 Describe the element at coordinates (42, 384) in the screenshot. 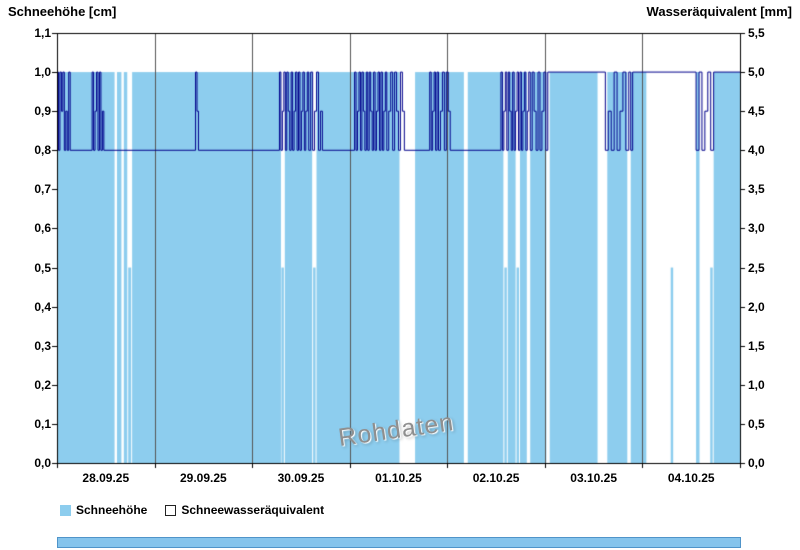

I see `y-left-tick-label: 0,2` at that location.